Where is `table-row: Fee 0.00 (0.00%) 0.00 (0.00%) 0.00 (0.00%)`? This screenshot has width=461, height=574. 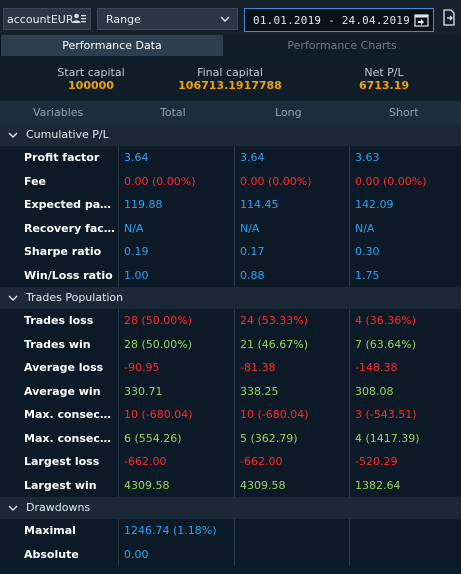 table-row: Fee 0.00 (0.00%) 0.00 (0.00%) 0.00 (0.00%) is located at coordinates (230, 181).